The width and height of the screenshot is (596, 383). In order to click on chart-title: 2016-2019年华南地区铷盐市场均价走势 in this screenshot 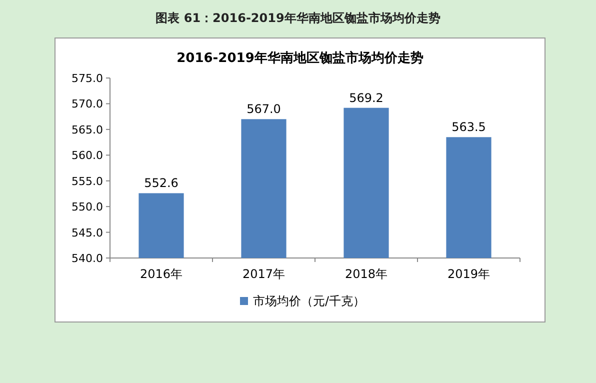, I will do `click(300, 58)`.